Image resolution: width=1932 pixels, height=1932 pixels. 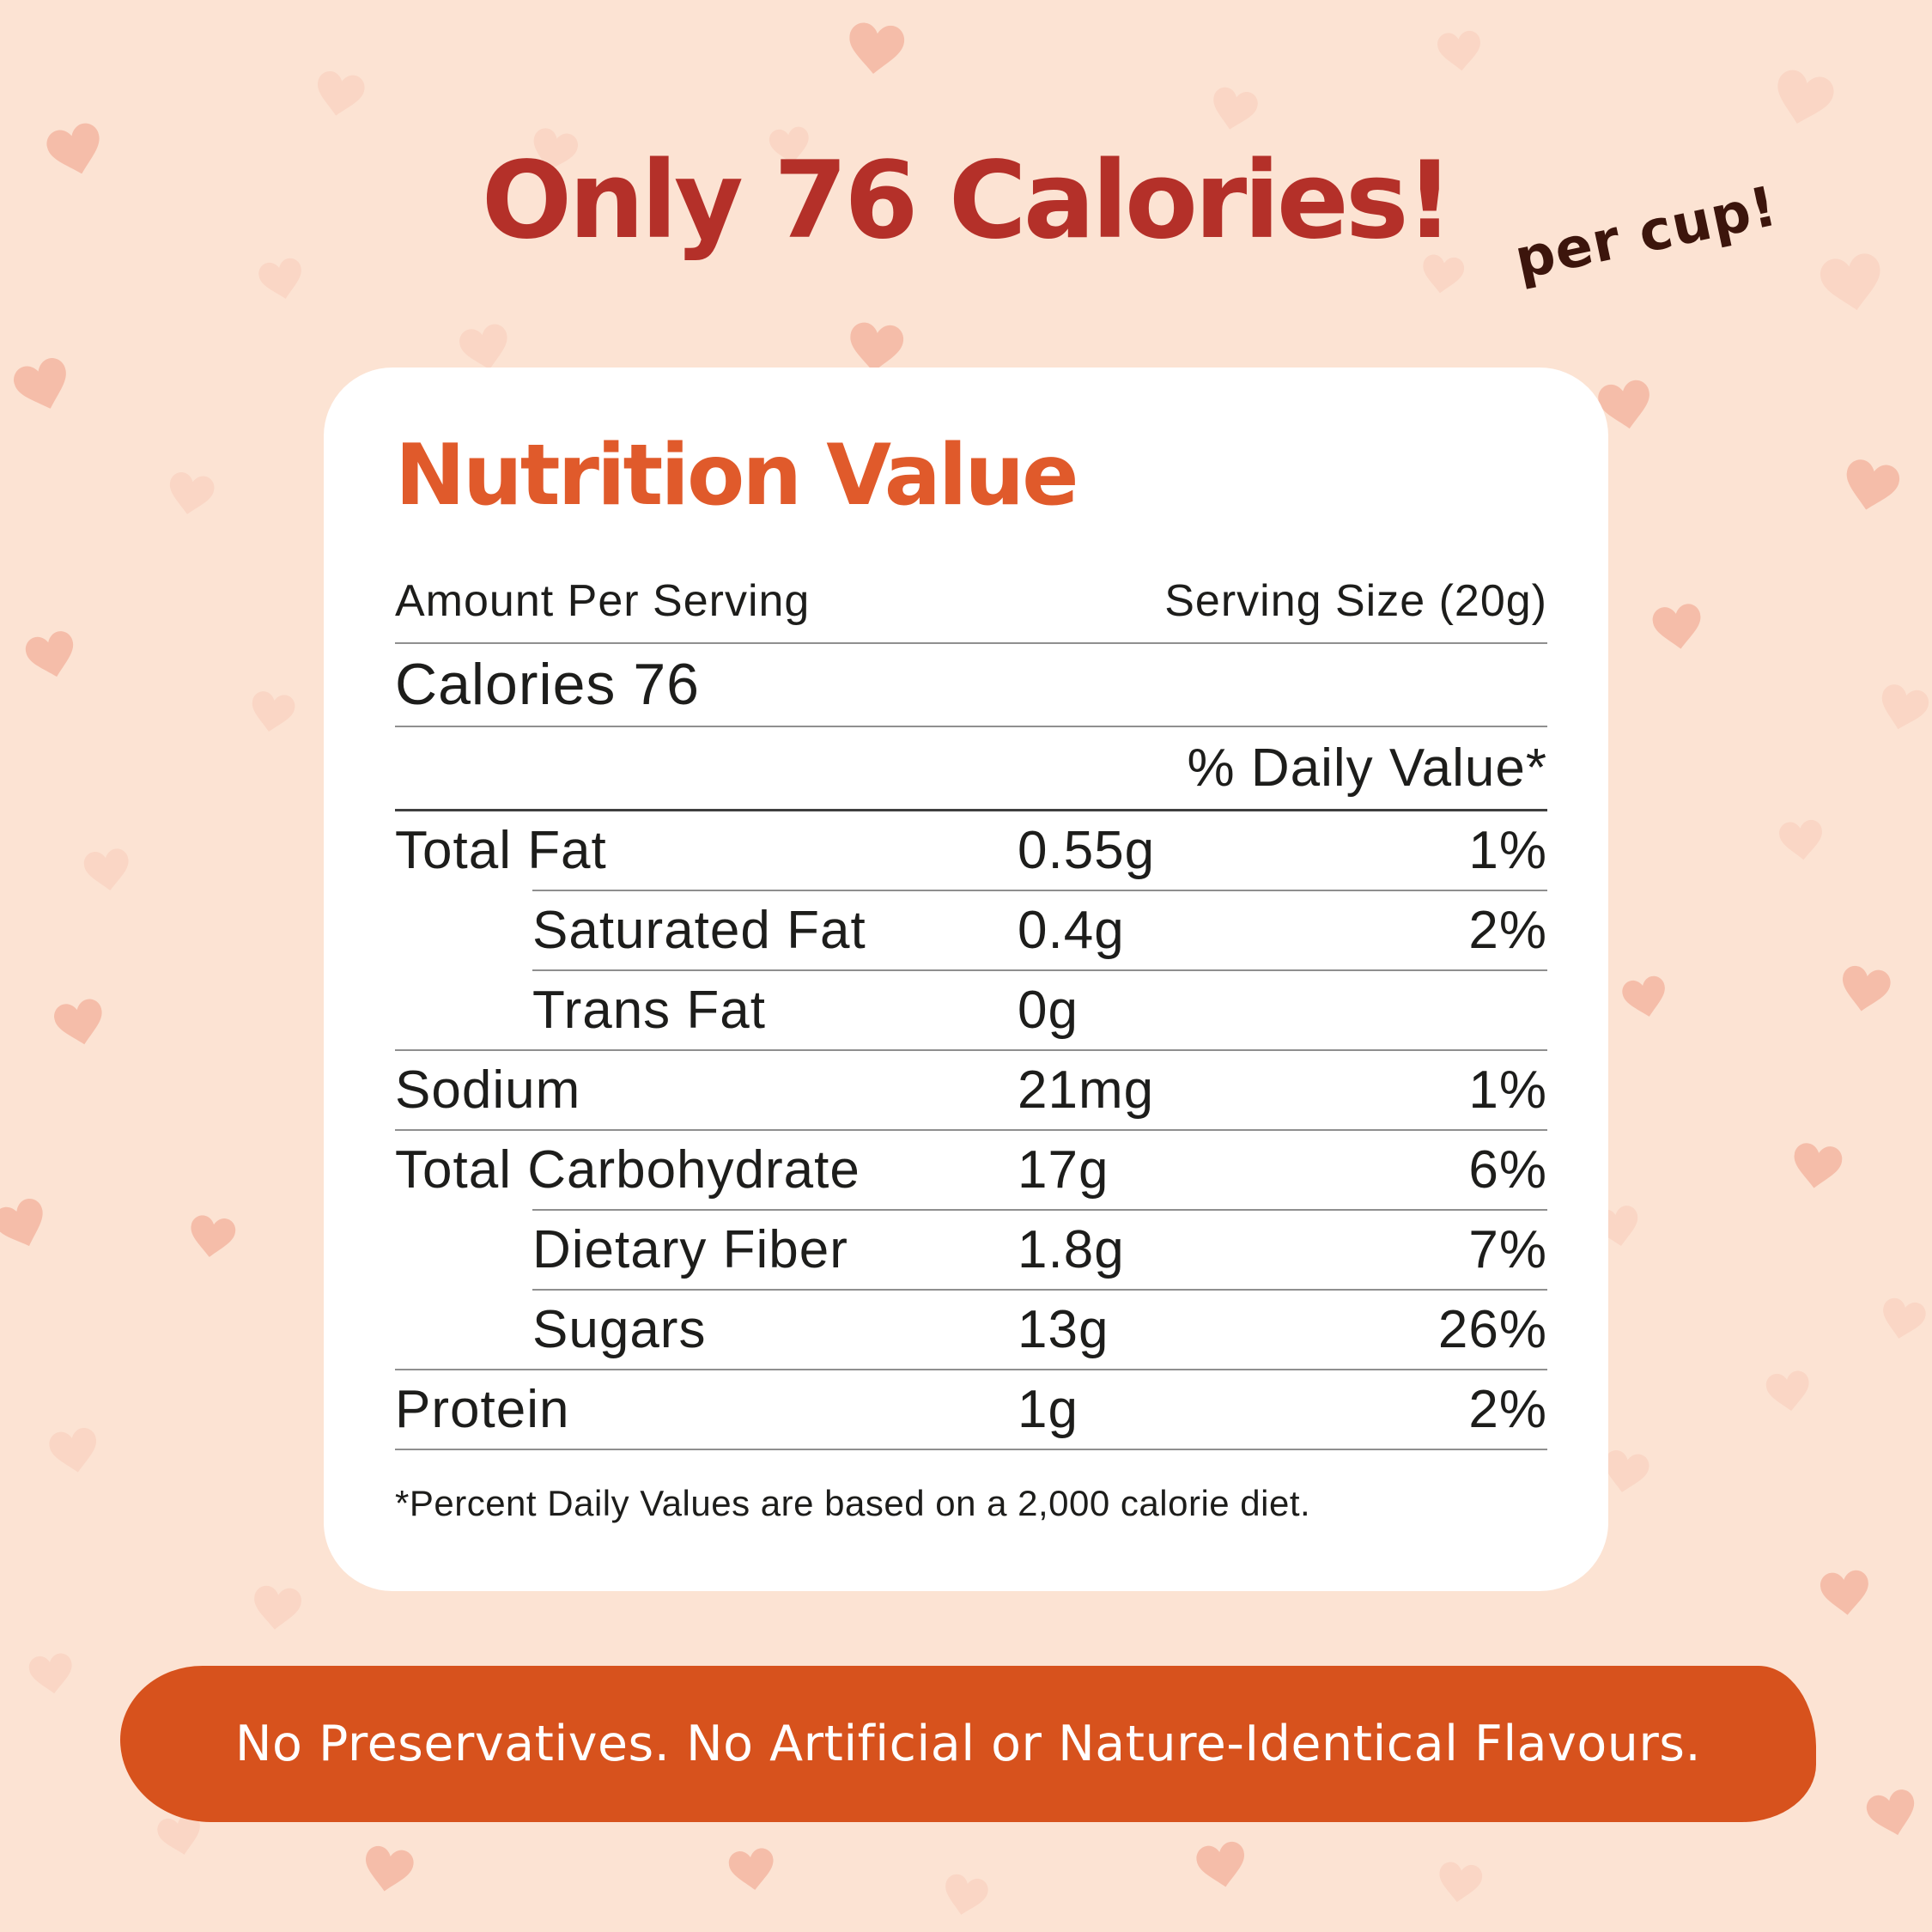 What do you see at coordinates (501, 850) in the screenshot?
I see `nutrient-name: Total Fat` at bounding box center [501, 850].